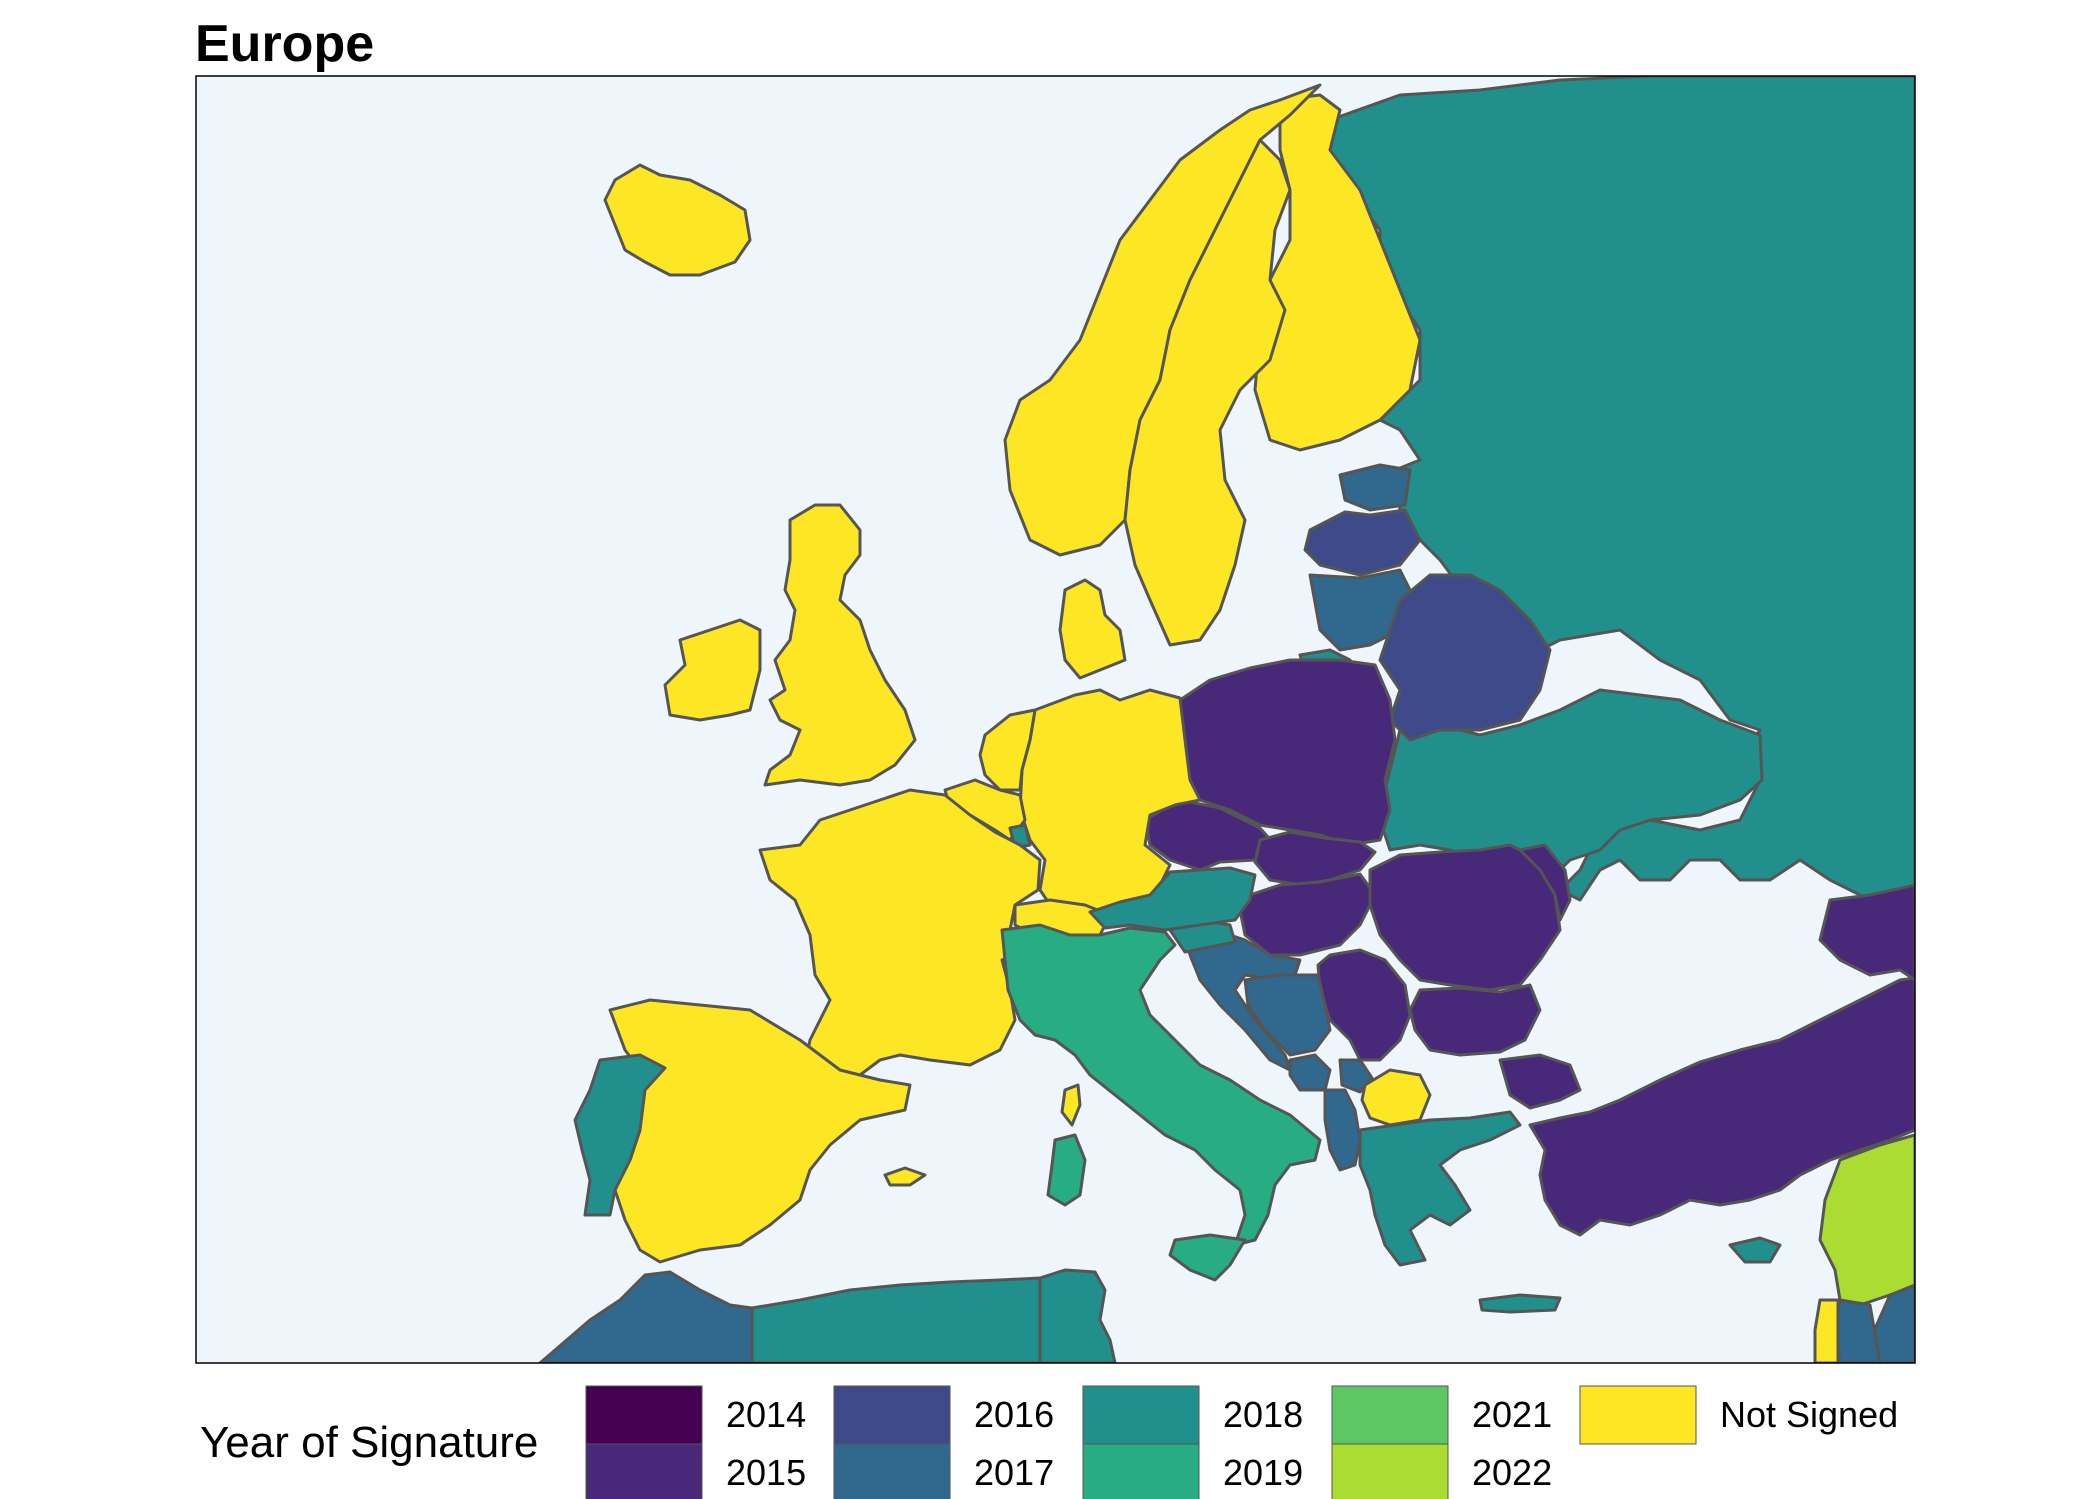 The width and height of the screenshot is (2100, 1499). I want to click on region-latvia, so click(1362, 542).